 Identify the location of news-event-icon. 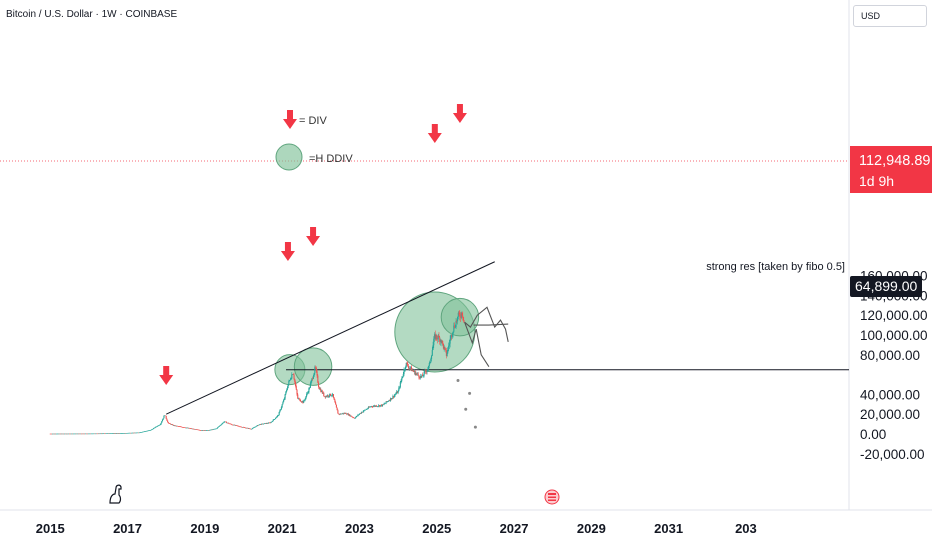
(552, 497).